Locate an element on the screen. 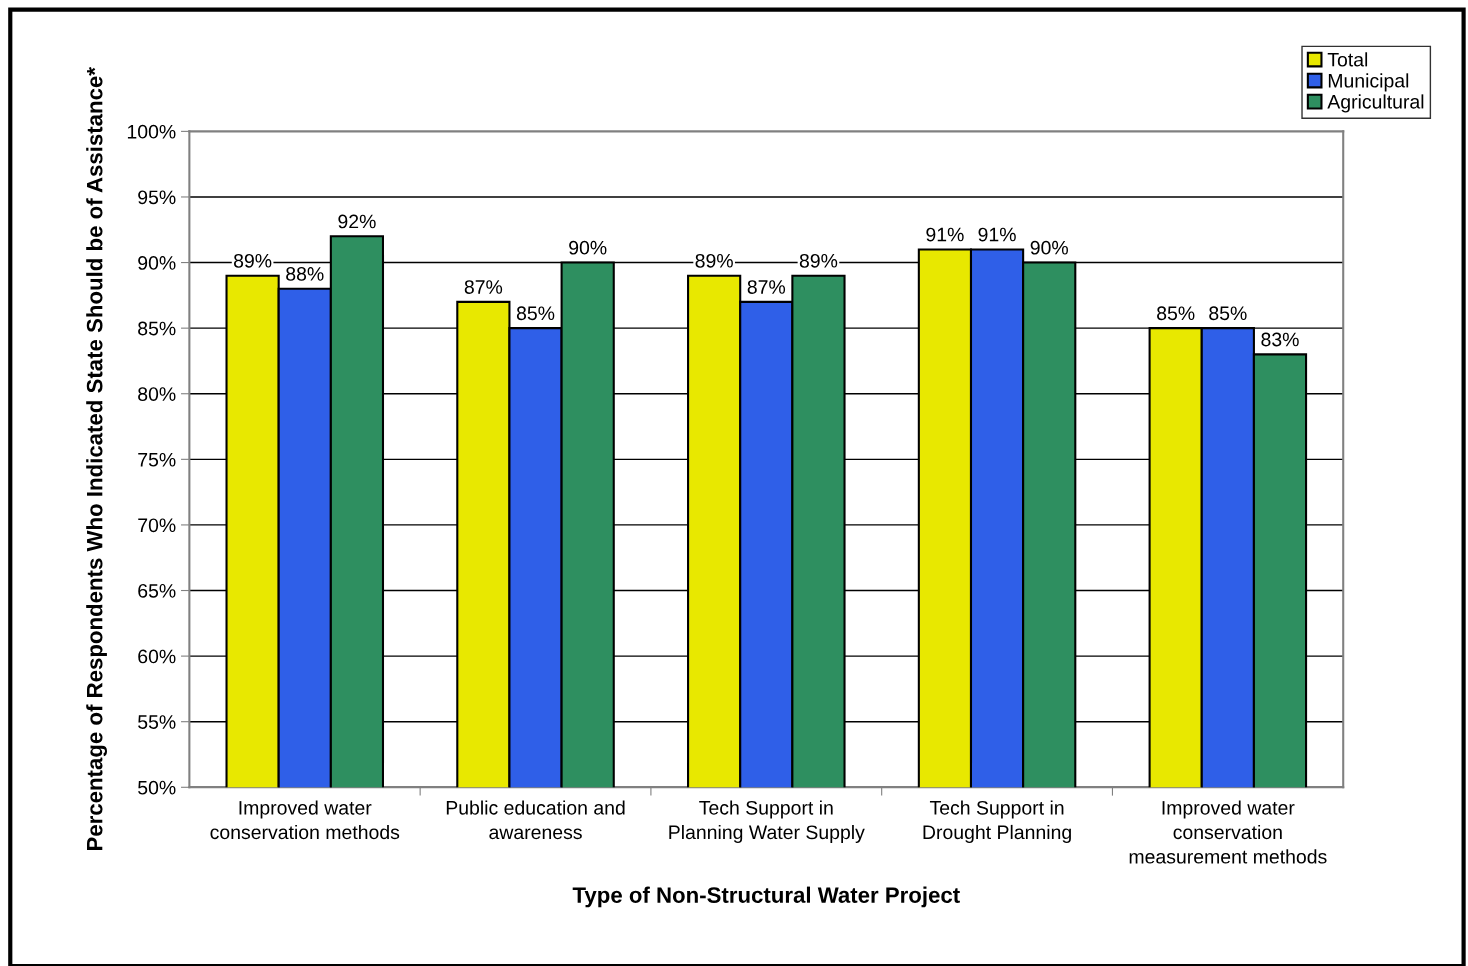 The width and height of the screenshot is (1468, 966). x-tick-label: Improved water conservation measurement methods is located at coordinates (1228, 832).